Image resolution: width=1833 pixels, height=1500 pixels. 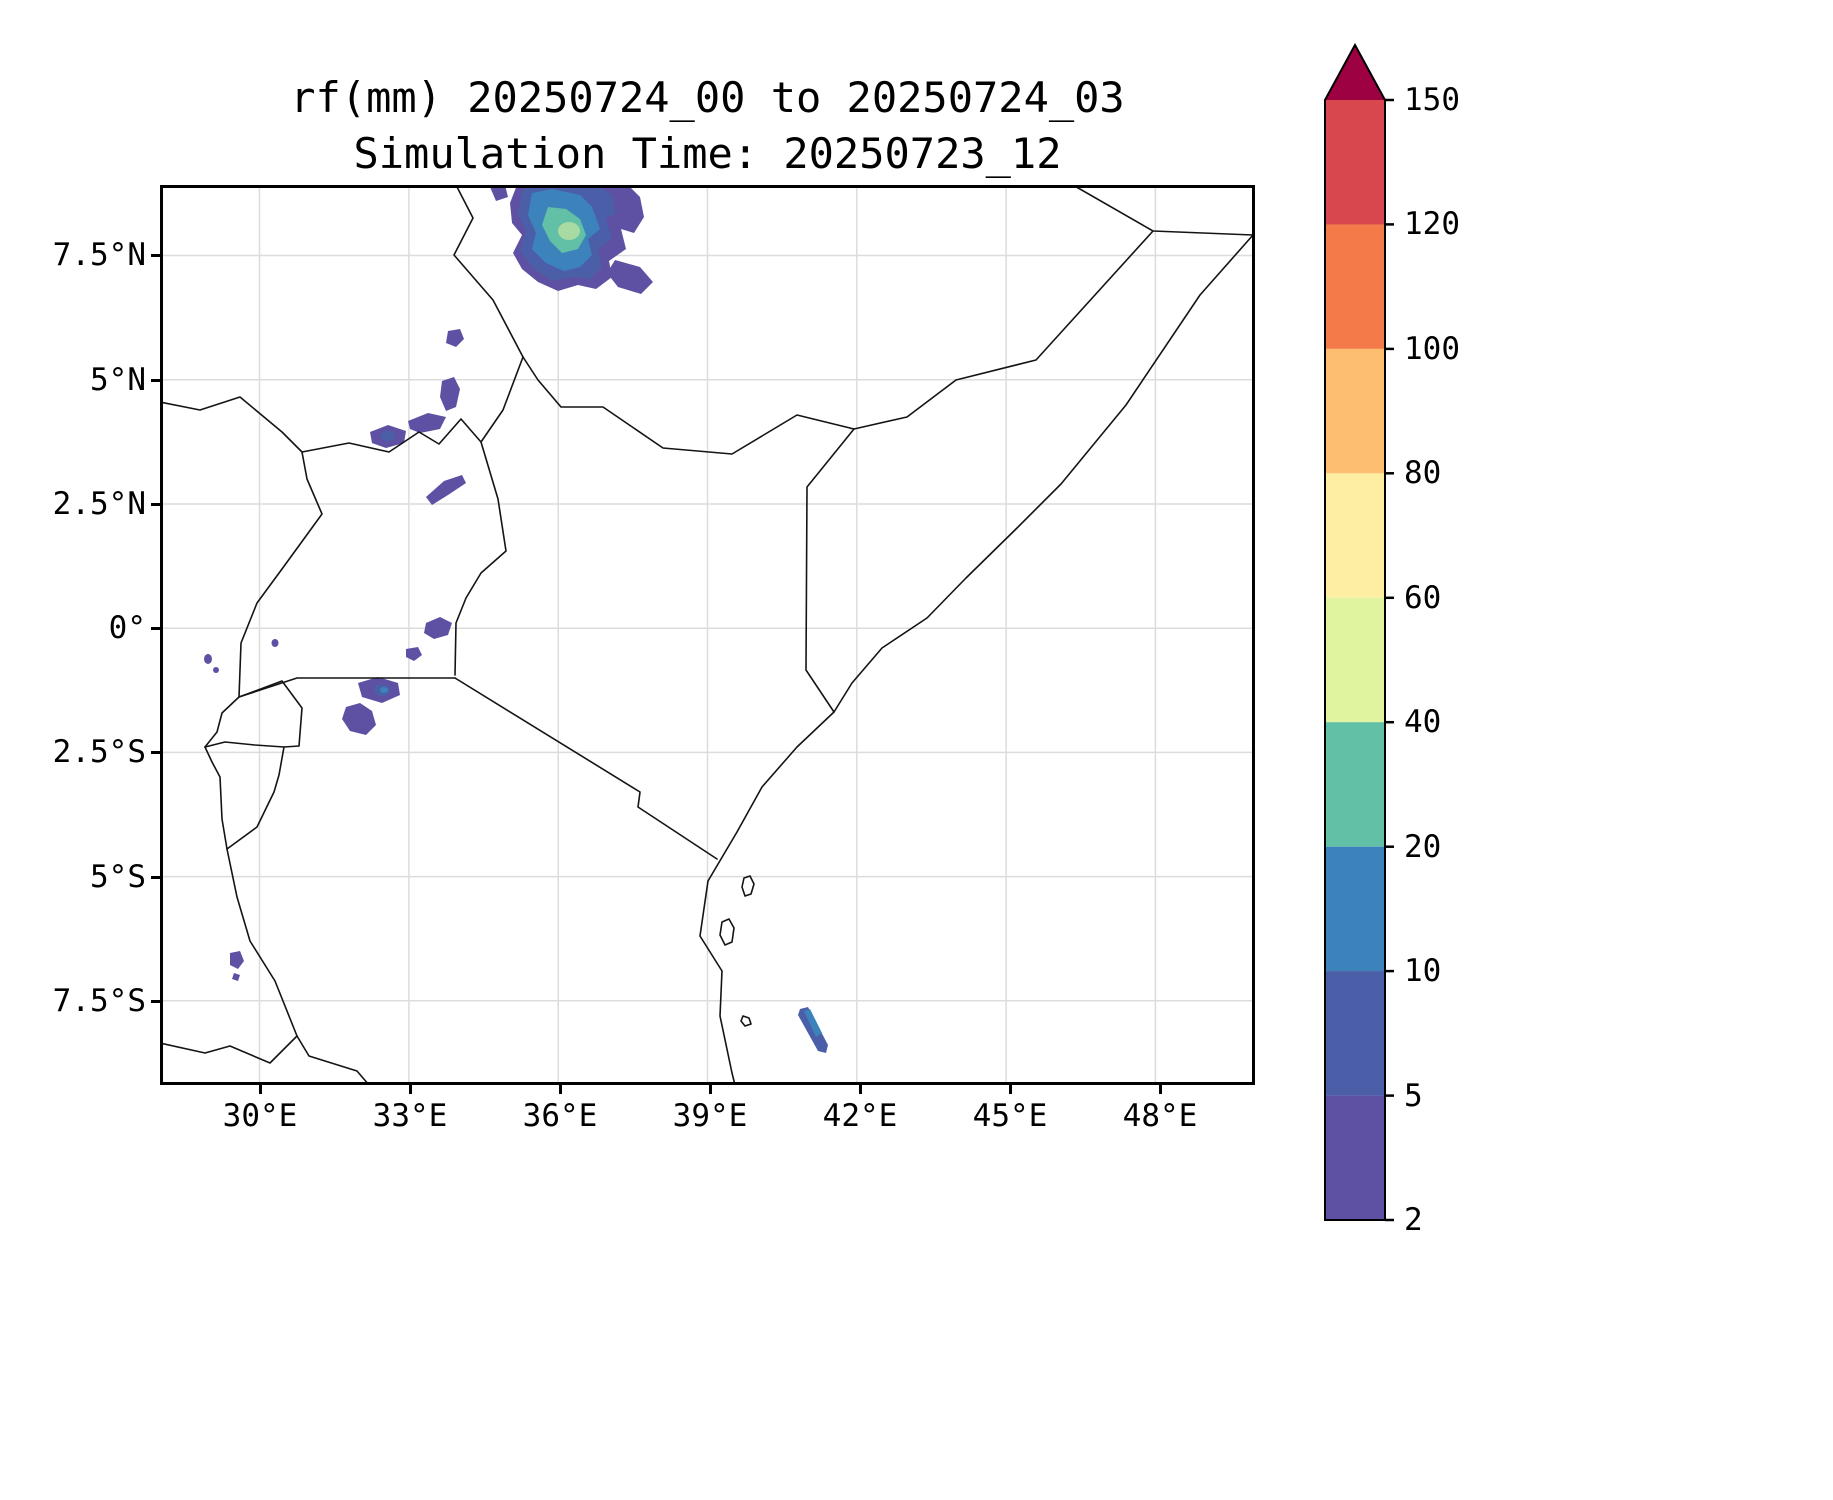 I want to click on y-tick-label: 7.5°S, so click(x=99, y=1001).